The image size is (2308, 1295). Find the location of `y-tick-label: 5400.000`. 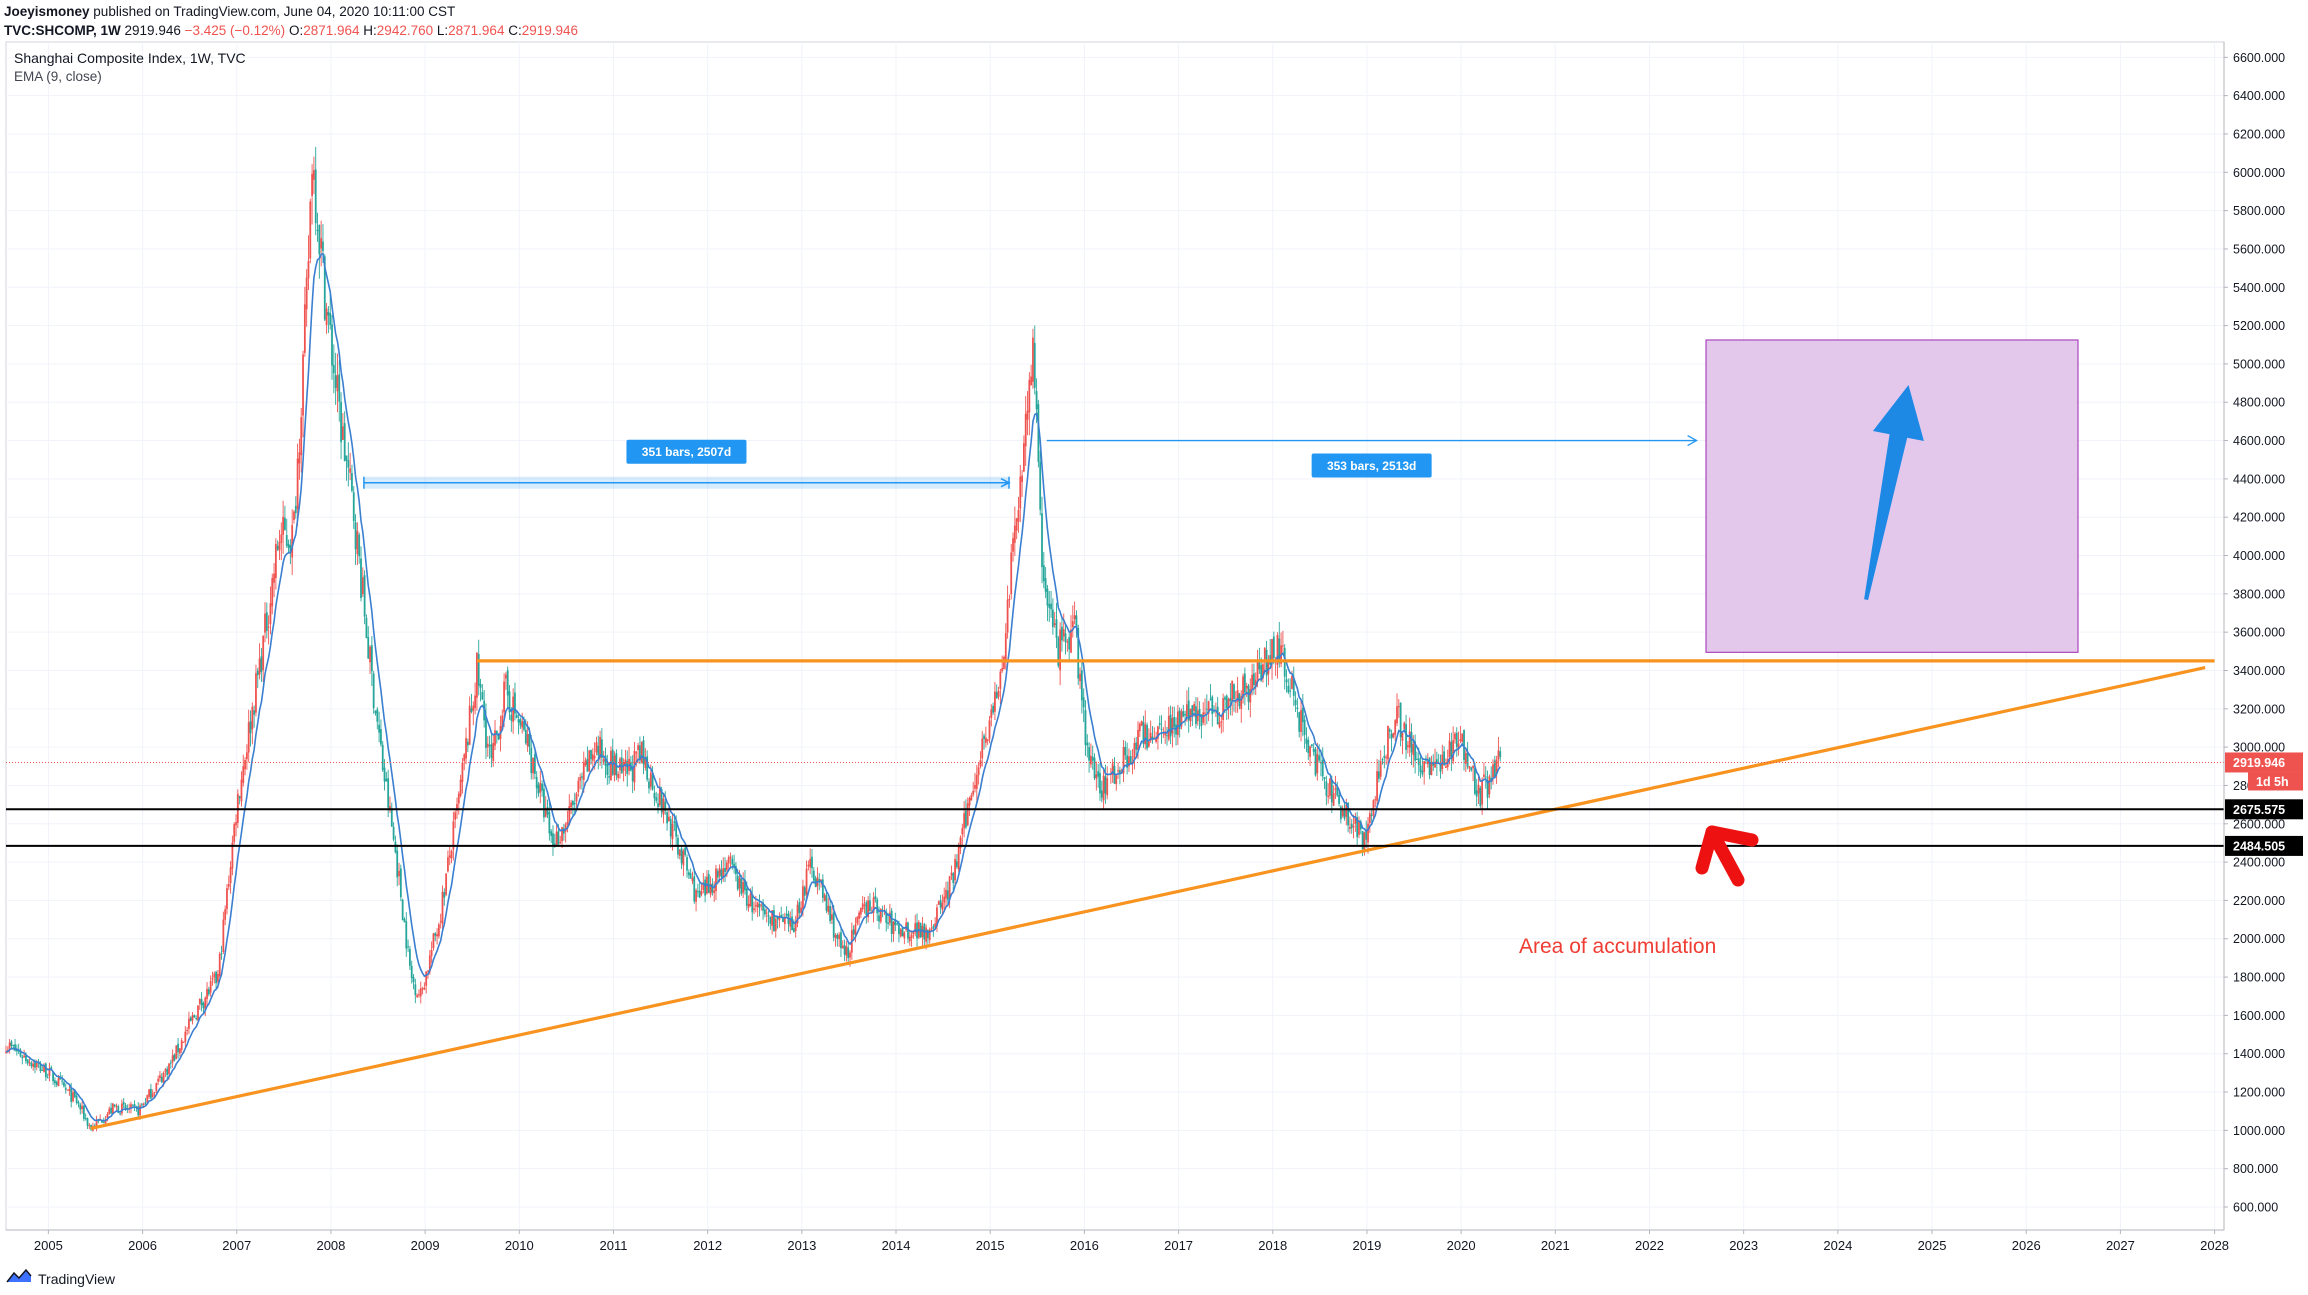

y-tick-label: 5400.000 is located at coordinates (2259, 288).